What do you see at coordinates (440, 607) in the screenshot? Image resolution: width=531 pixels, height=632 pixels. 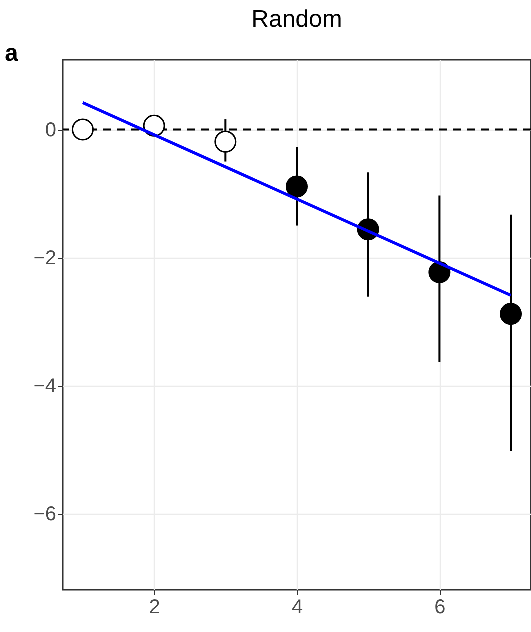 I see `x-tick-label: 6` at bounding box center [440, 607].